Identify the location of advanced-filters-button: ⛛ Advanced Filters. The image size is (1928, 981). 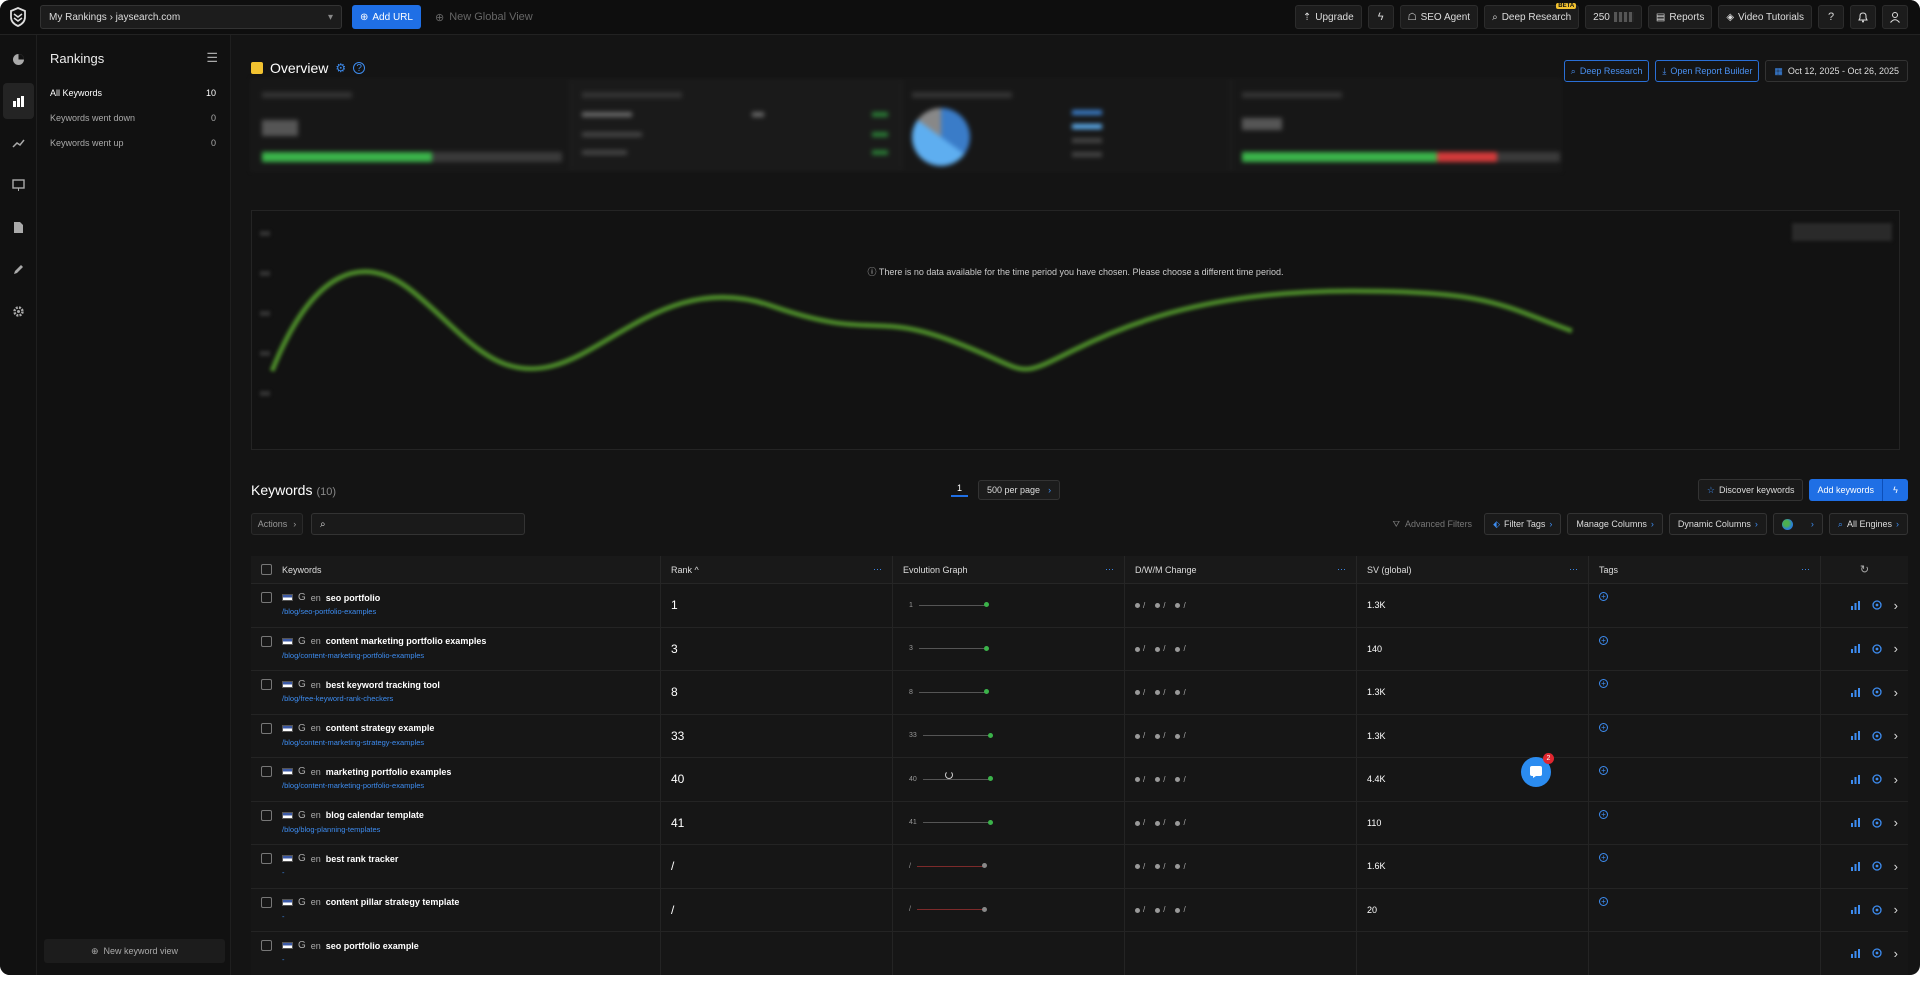
(1435, 524).